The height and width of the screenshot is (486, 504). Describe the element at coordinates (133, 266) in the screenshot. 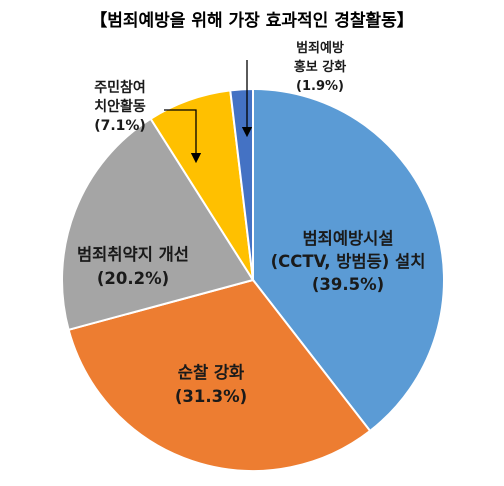

I see `slice-label-3: 범죄취약지 개선 (20.2%)` at that location.